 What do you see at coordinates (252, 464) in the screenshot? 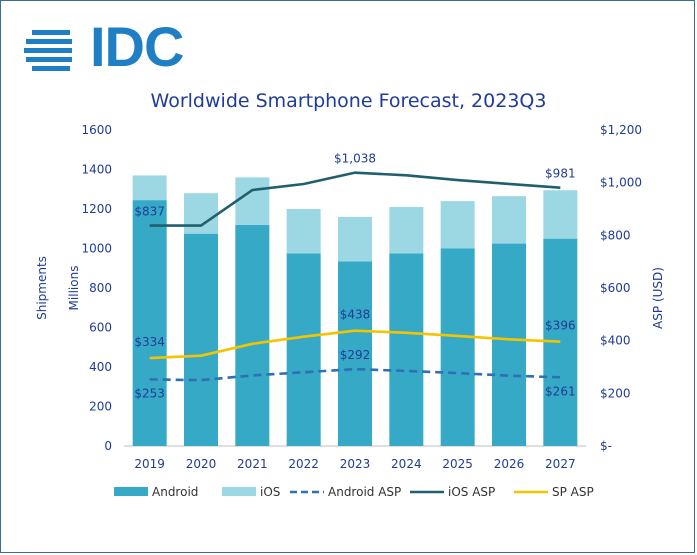
I see `x-tick-label: 2021` at bounding box center [252, 464].